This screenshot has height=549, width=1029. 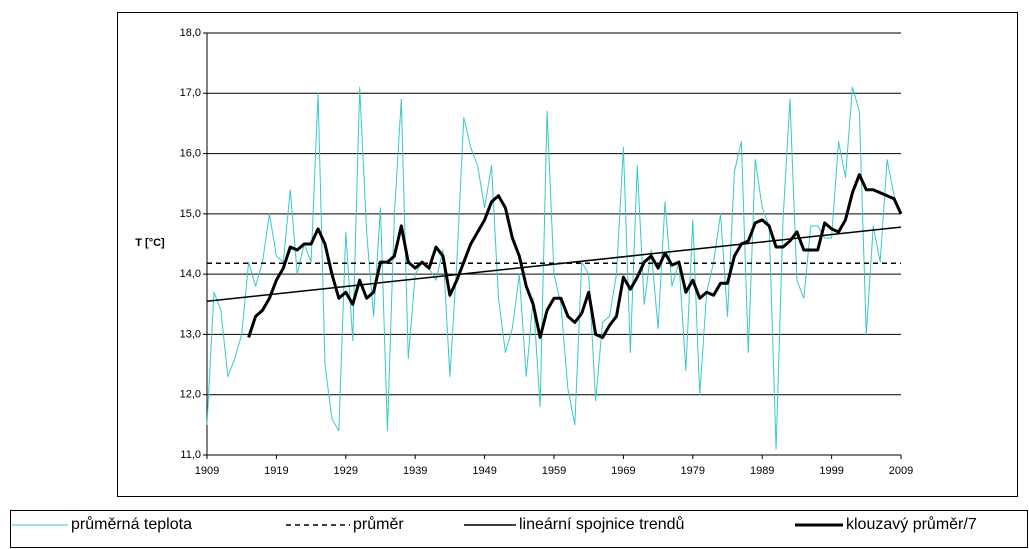 I want to click on y-tick-label: 13,0, so click(x=190, y=334).